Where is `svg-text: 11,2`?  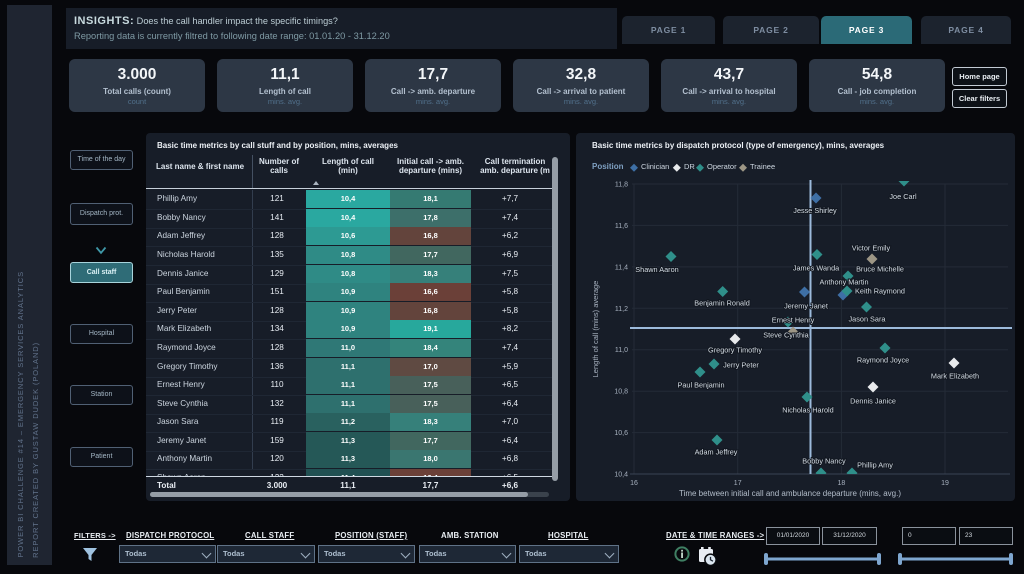
svg-text: 11,2 is located at coordinates (621, 309).